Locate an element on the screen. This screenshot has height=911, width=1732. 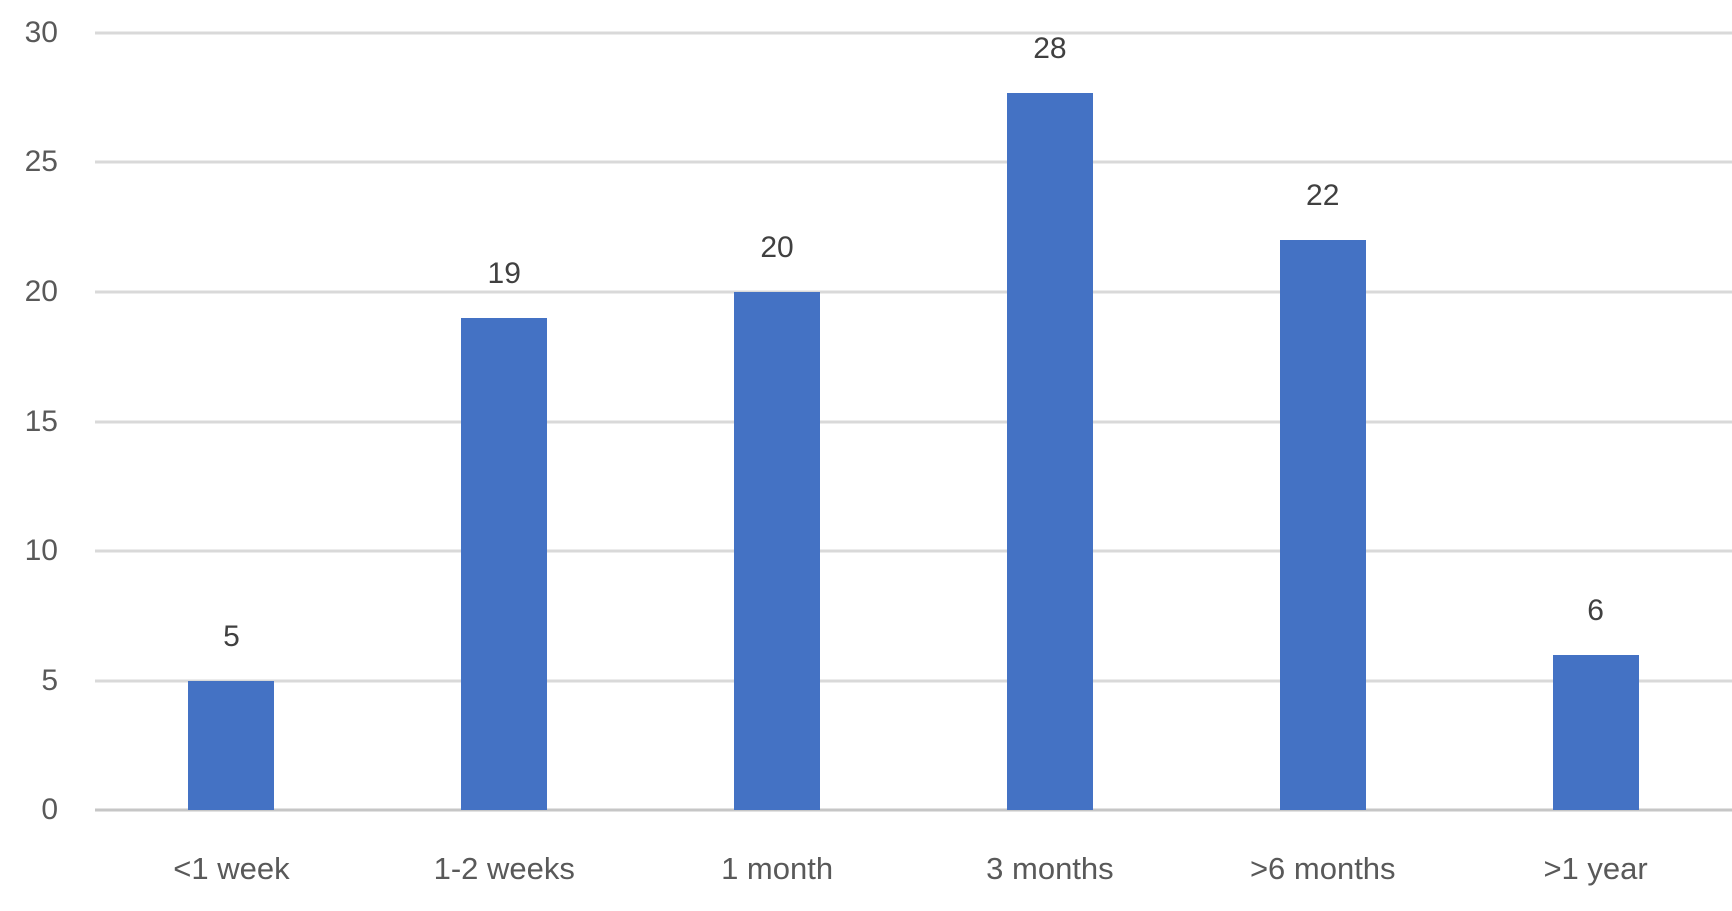
bar-slot: 28 is located at coordinates (1050, 421).